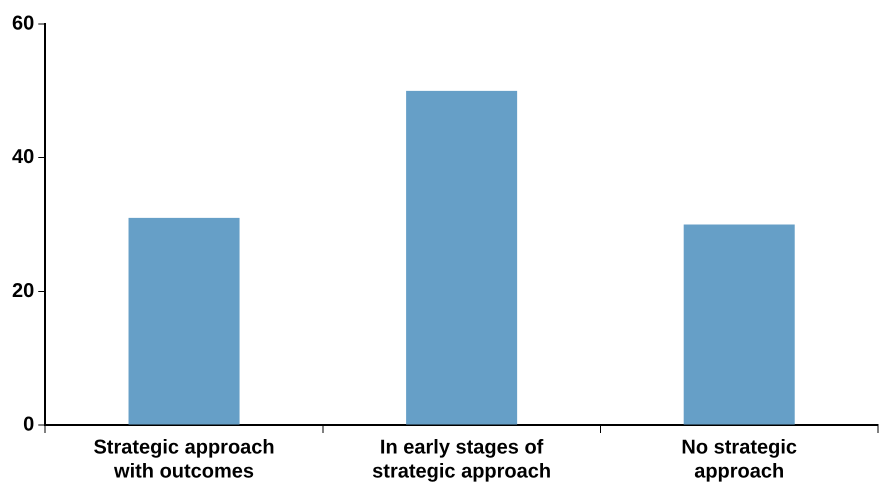  Describe the element at coordinates (23, 23) in the screenshot. I see `y-tick-label: 60` at that location.